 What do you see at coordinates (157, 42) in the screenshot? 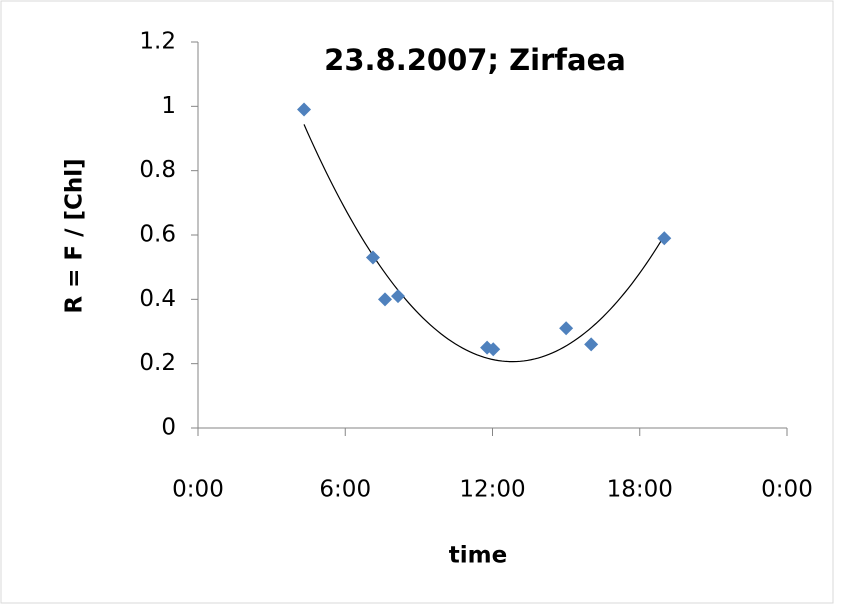
I see `y-tick-label: 1.2` at bounding box center [157, 42].